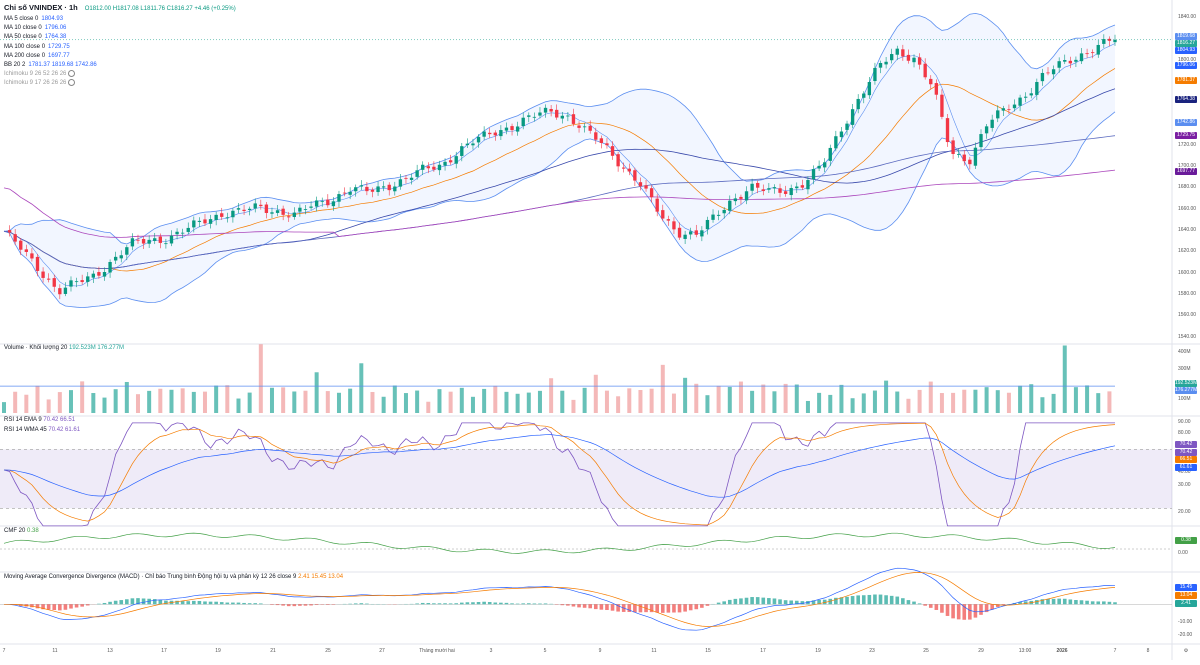  What do you see at coordinates (545, 651) in the screenshot?
I see `time-axis-label: 5` at bounding box center [545, 651].